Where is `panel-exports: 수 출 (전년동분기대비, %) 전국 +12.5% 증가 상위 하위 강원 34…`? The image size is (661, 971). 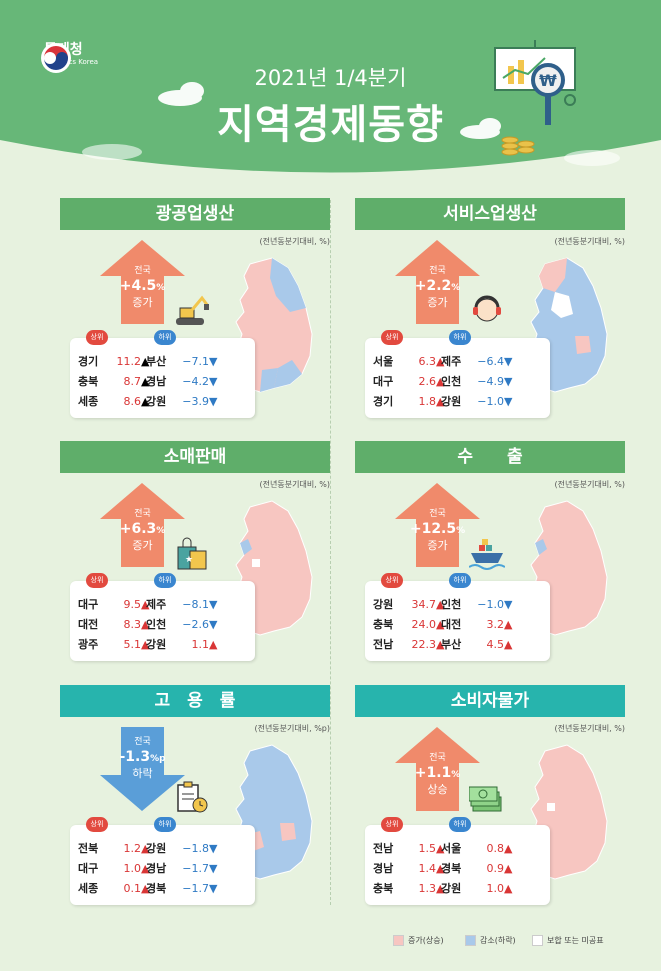 panel-exports: 수 출 (전년동분기대비, %) 전국 +12.5% 증가 상위 하위 강원 34… is located at coordinates (490, 558).